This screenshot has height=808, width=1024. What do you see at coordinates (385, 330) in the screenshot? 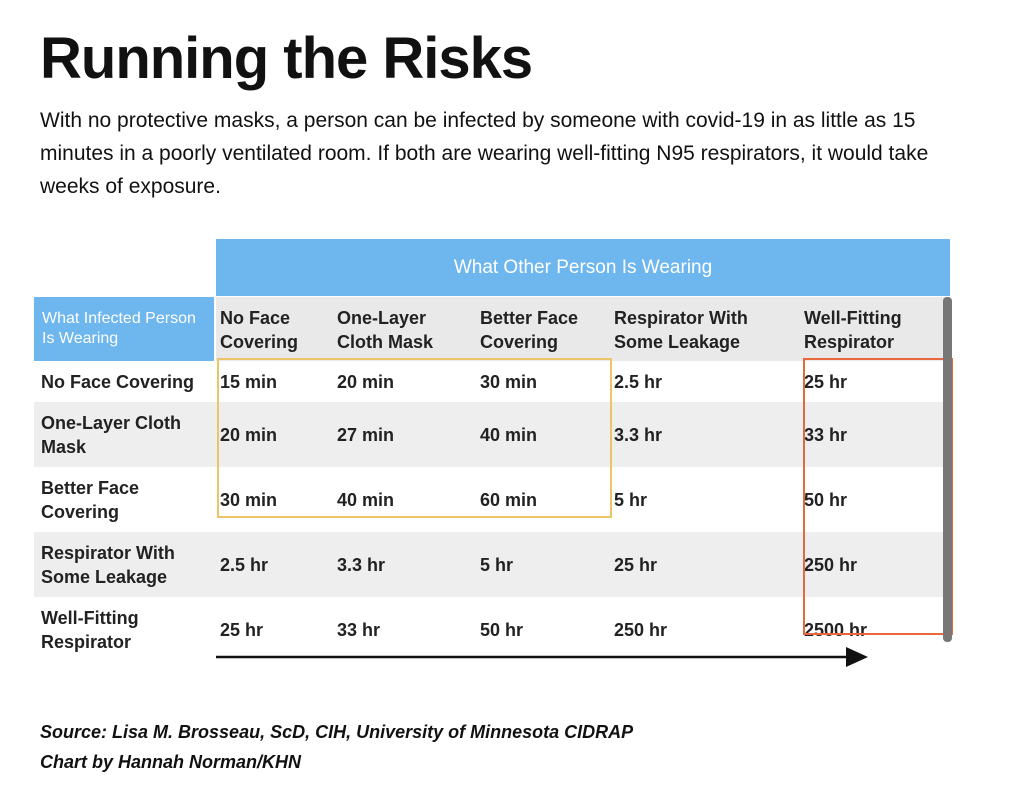
I see `column-header: One-Layer Cloth Mask` at bounding box center [385, 330].